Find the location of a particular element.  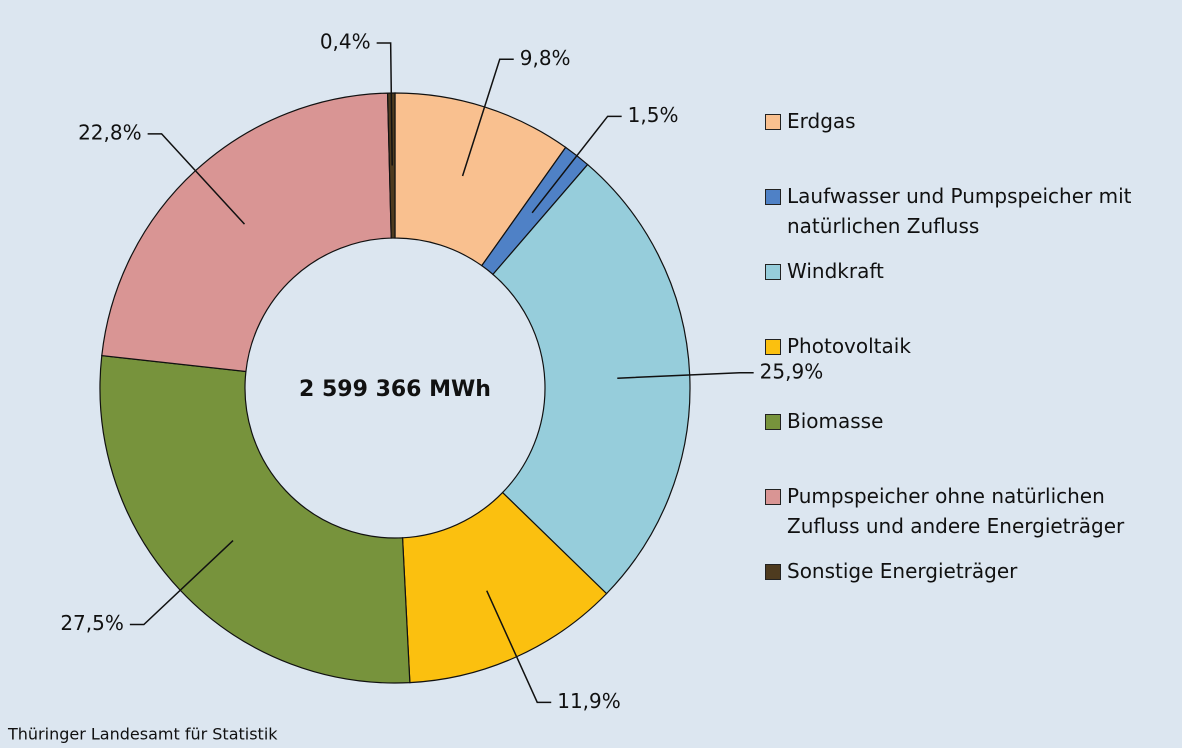

value-label: 11,9% is located at coordinates (589, 701).